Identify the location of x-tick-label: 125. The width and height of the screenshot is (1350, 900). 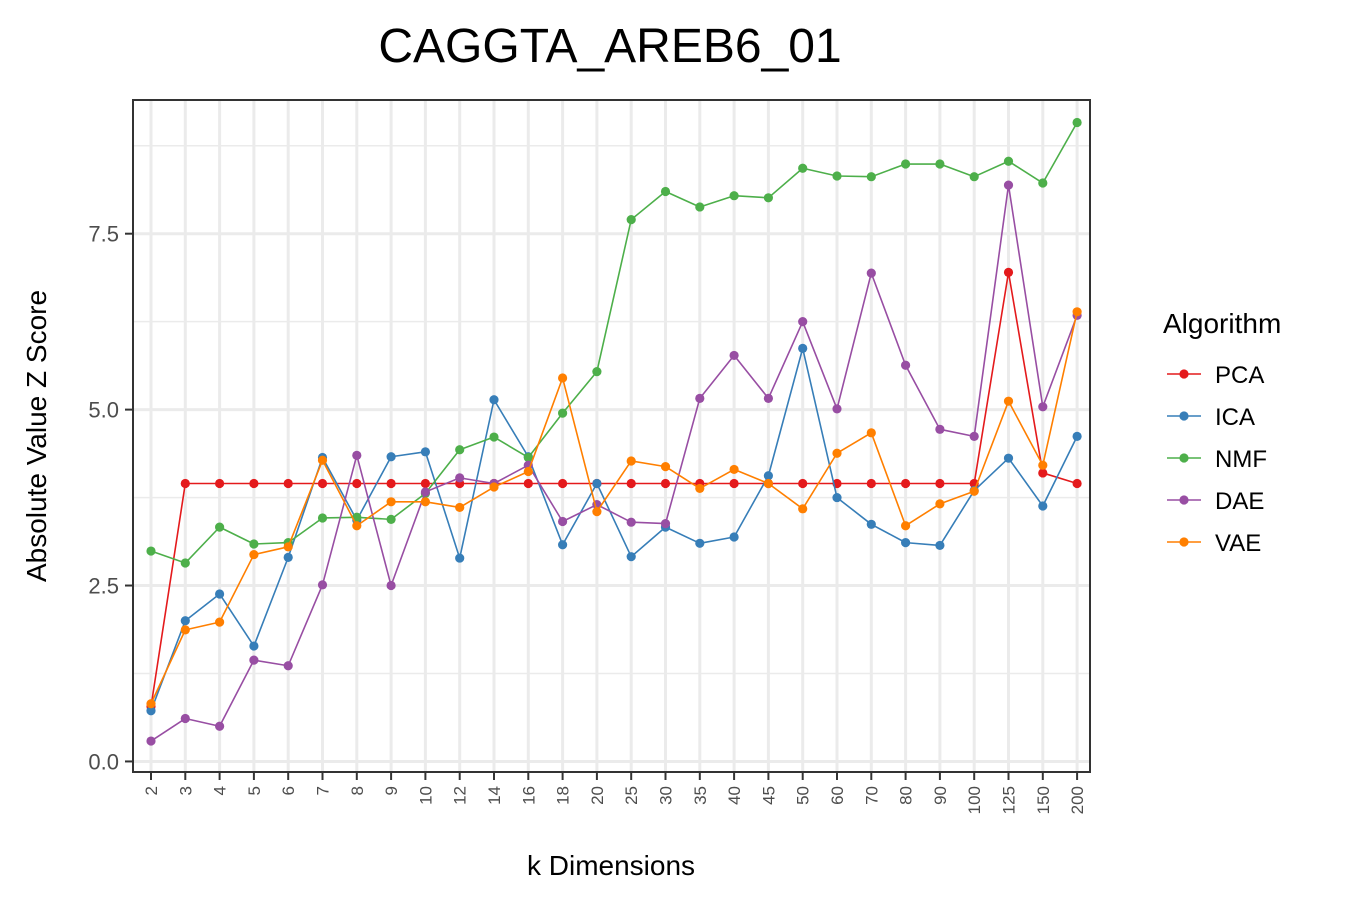
(1009, 800).